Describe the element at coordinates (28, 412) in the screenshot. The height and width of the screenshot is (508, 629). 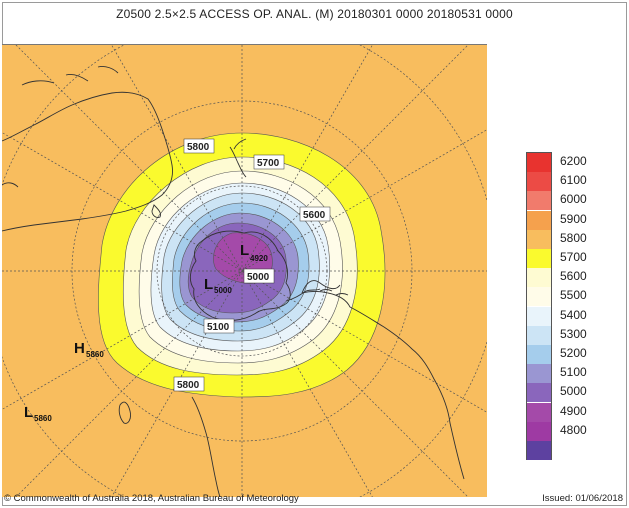
I see `low-southwest-letter: L` at that location.